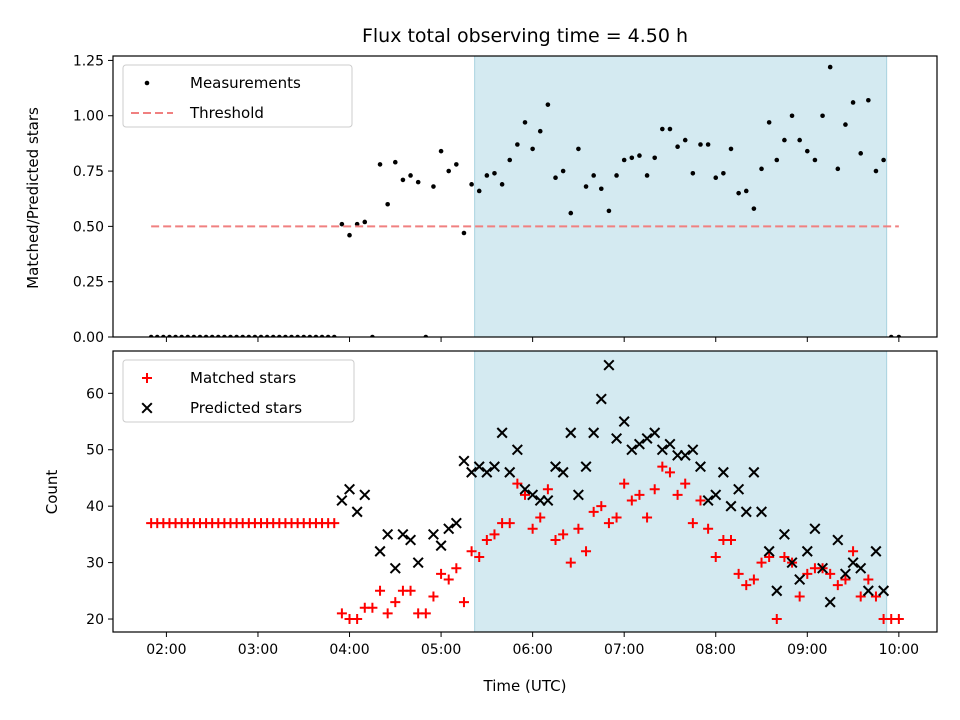 The image size is (960, 720). I want to click on x-axis-label: Time (UTC), so click(525, 686).